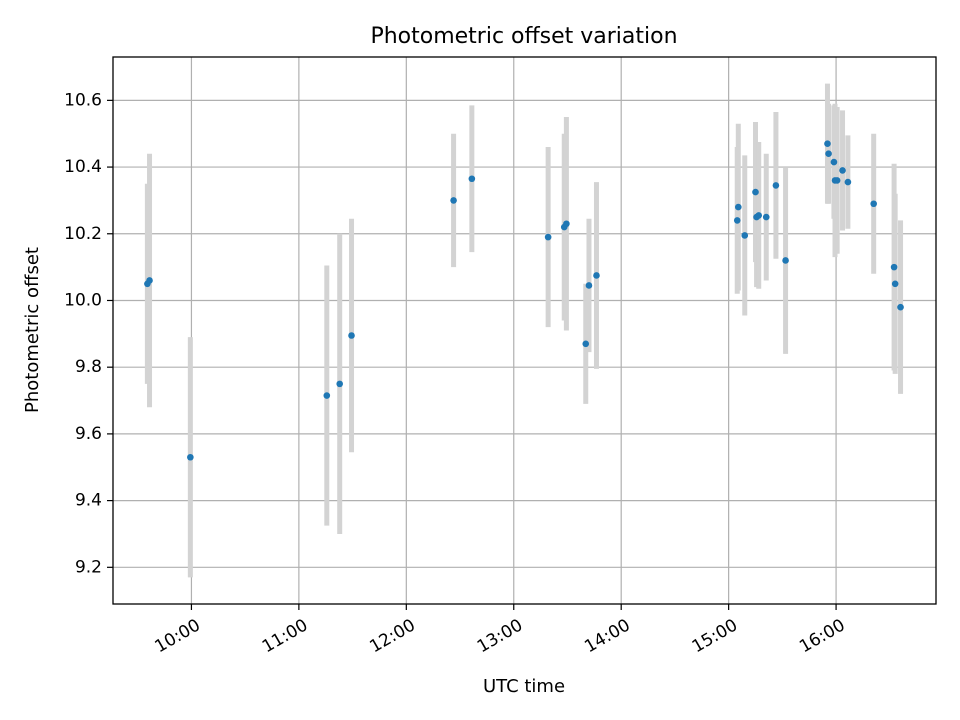 This screenshot has width=960, height=720. Describe the element at coordinates (83, 300) in the screenshot. I see `y-tick-label: 10.0` at that location.